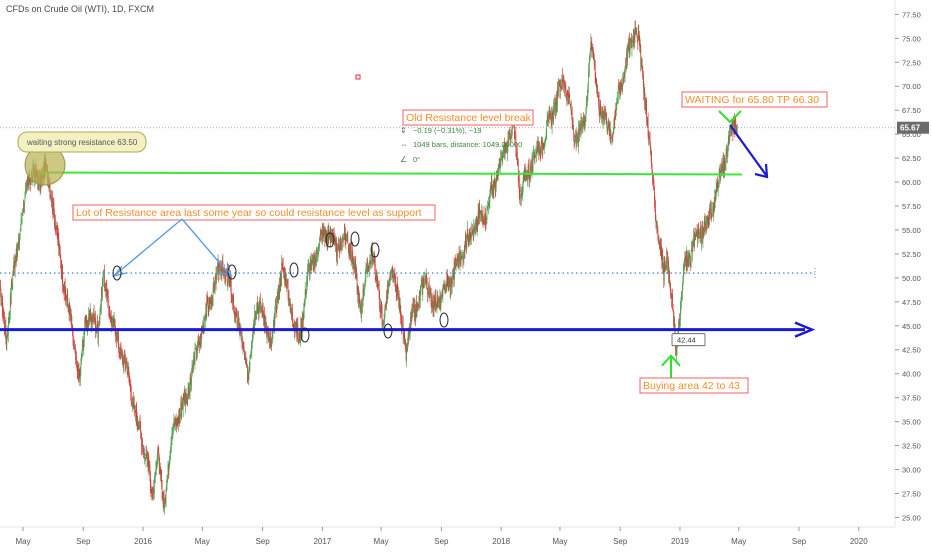  I want to click on x-tick-label: 2016, so click(143, 541).